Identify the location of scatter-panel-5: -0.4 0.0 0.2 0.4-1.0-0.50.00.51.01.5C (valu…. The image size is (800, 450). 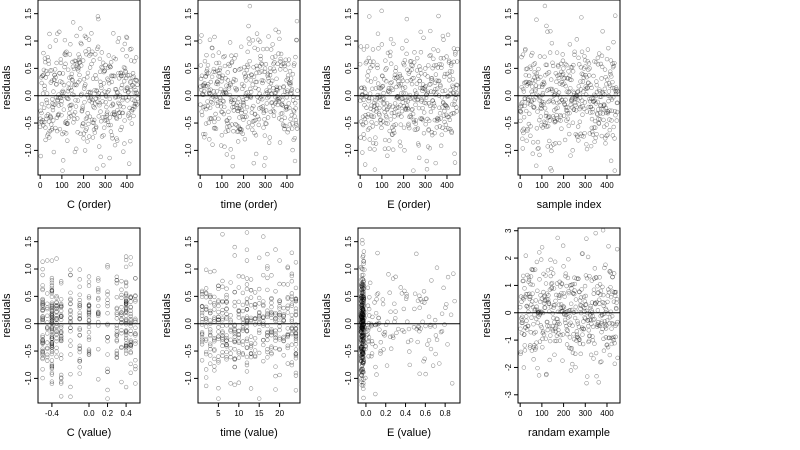
(71, 333).